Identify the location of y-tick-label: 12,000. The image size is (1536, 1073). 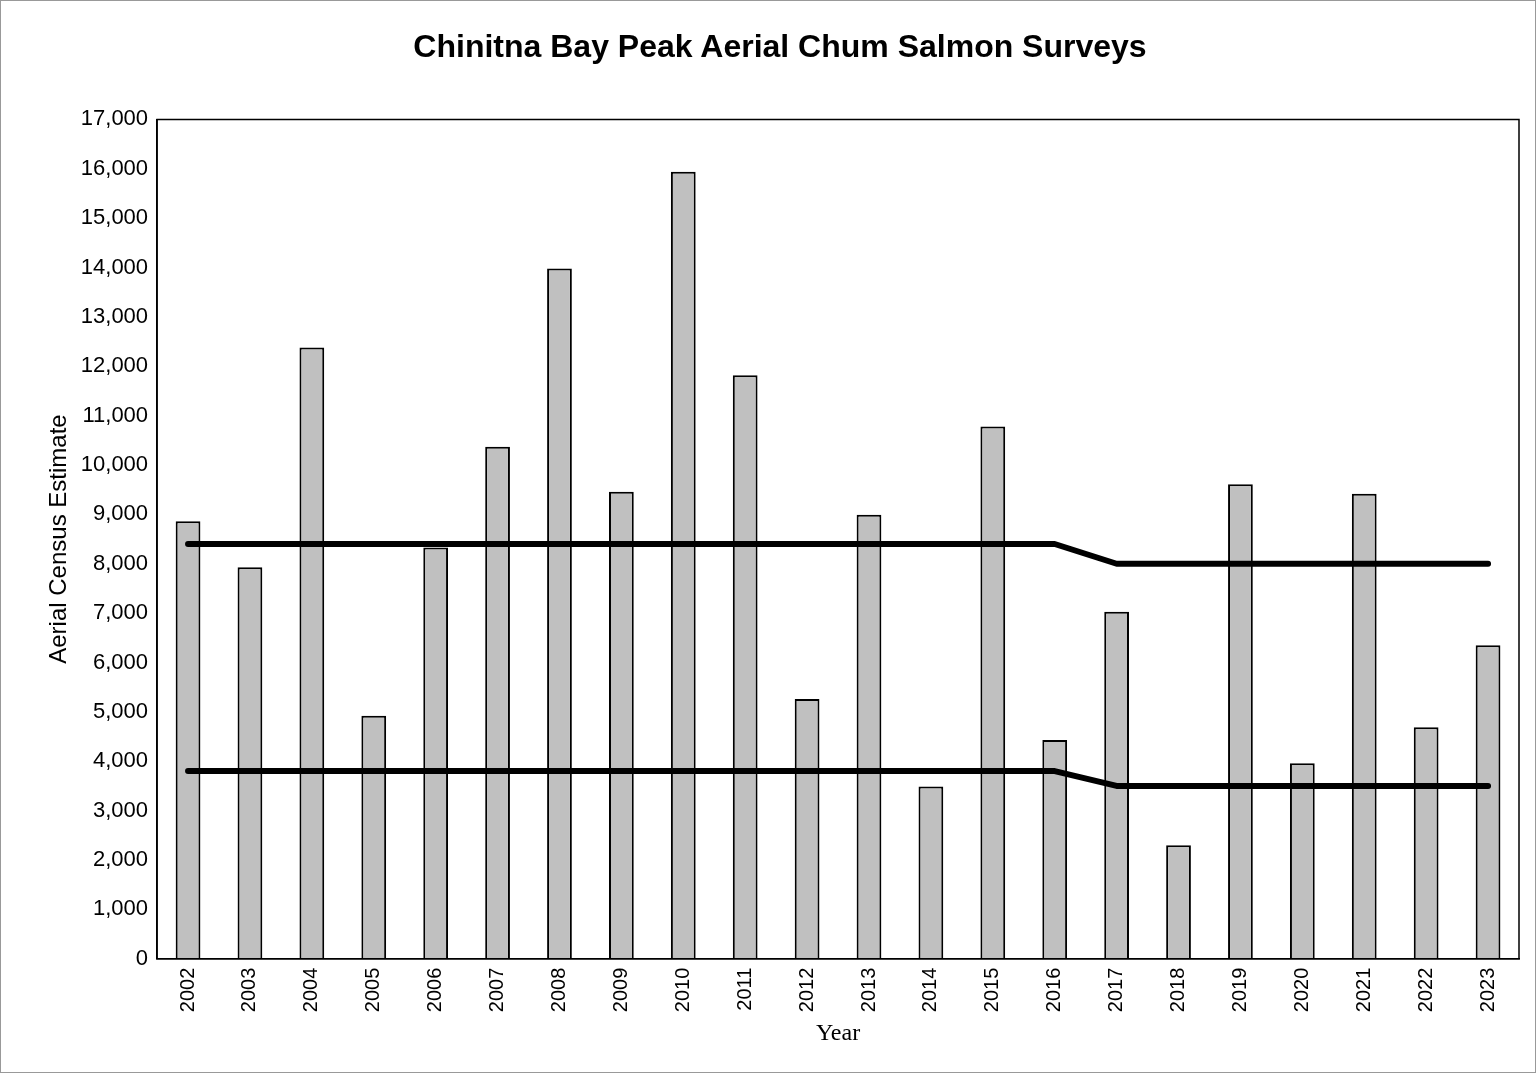
(114, 365).